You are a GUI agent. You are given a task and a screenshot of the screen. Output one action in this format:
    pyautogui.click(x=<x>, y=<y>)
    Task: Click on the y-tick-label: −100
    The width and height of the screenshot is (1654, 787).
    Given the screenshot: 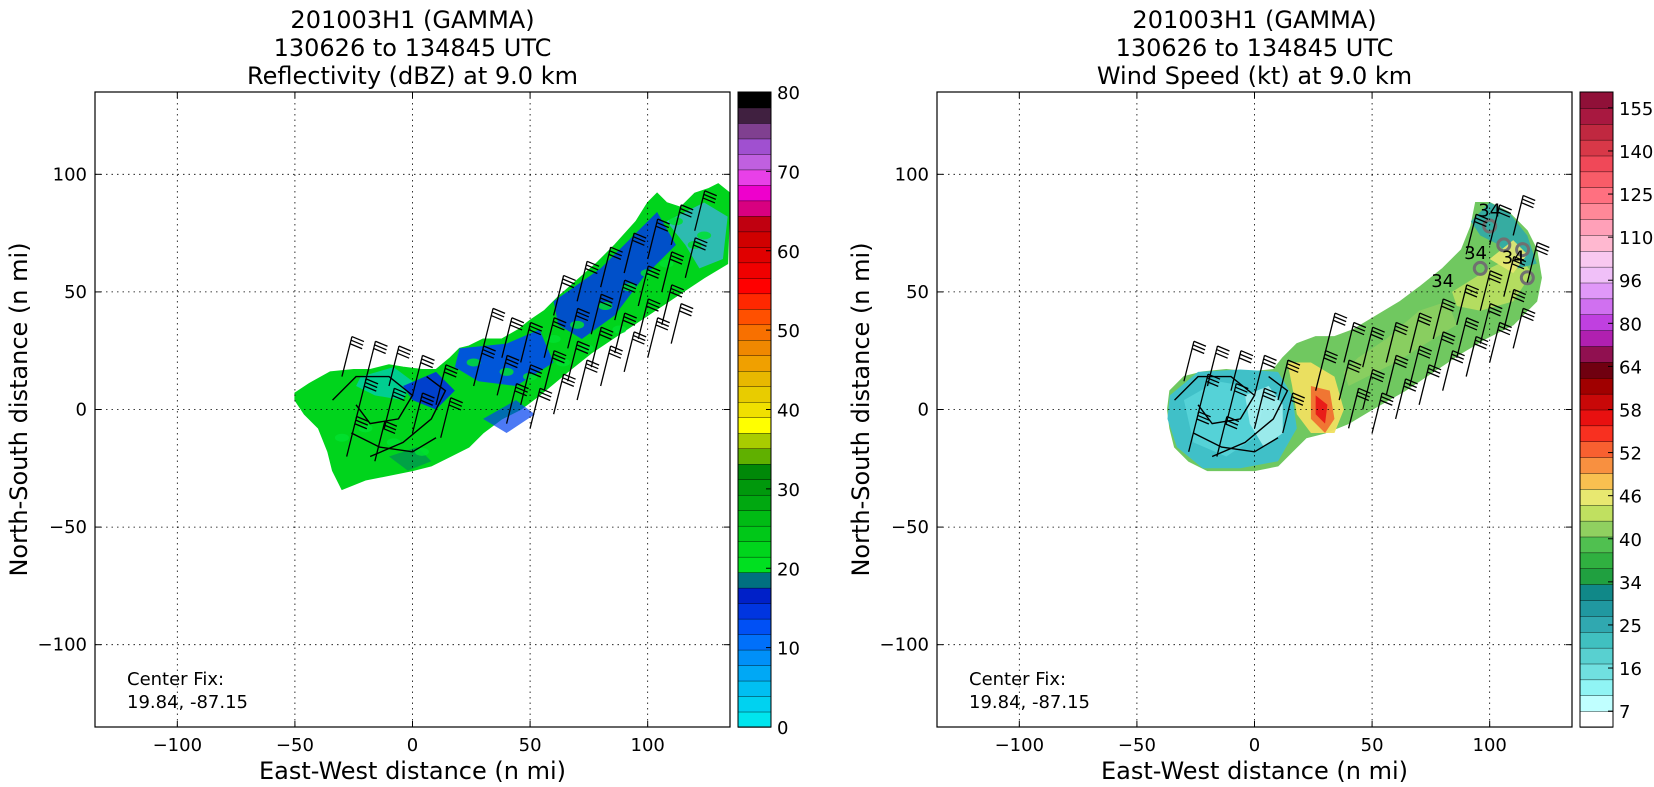 What is the action you would take?
    pyautogui.click(x=62, y=645)
    